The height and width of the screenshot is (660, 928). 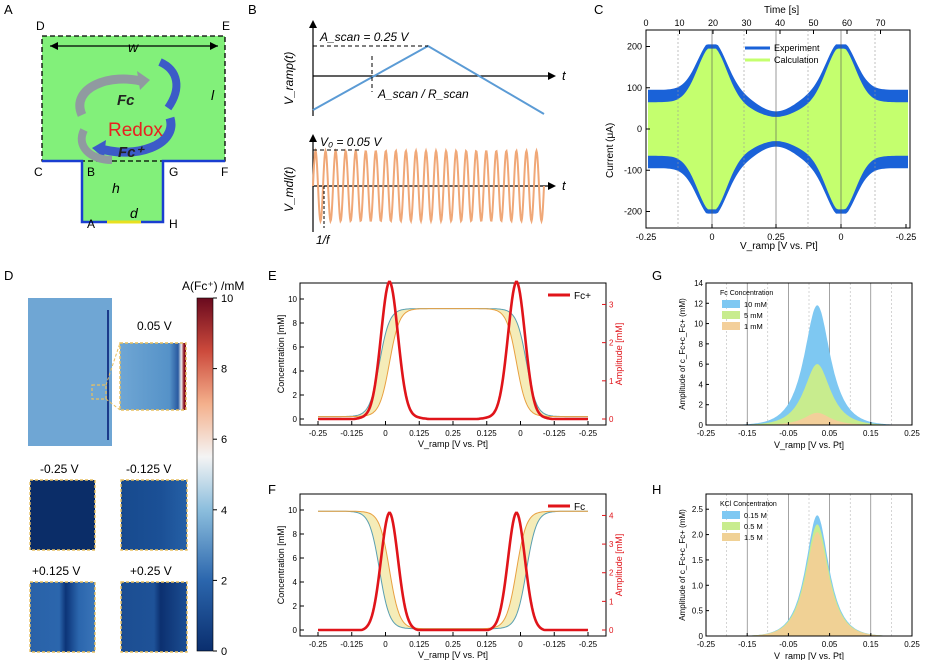 I want to click on vramp-trace, so click(x=428, y=79).